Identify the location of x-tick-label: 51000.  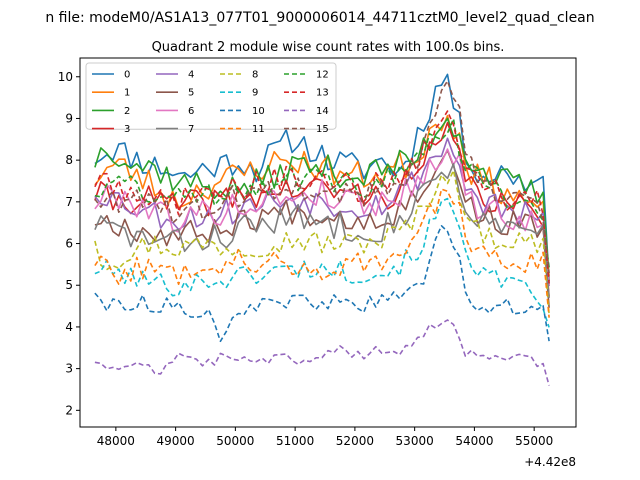
(295, 441).